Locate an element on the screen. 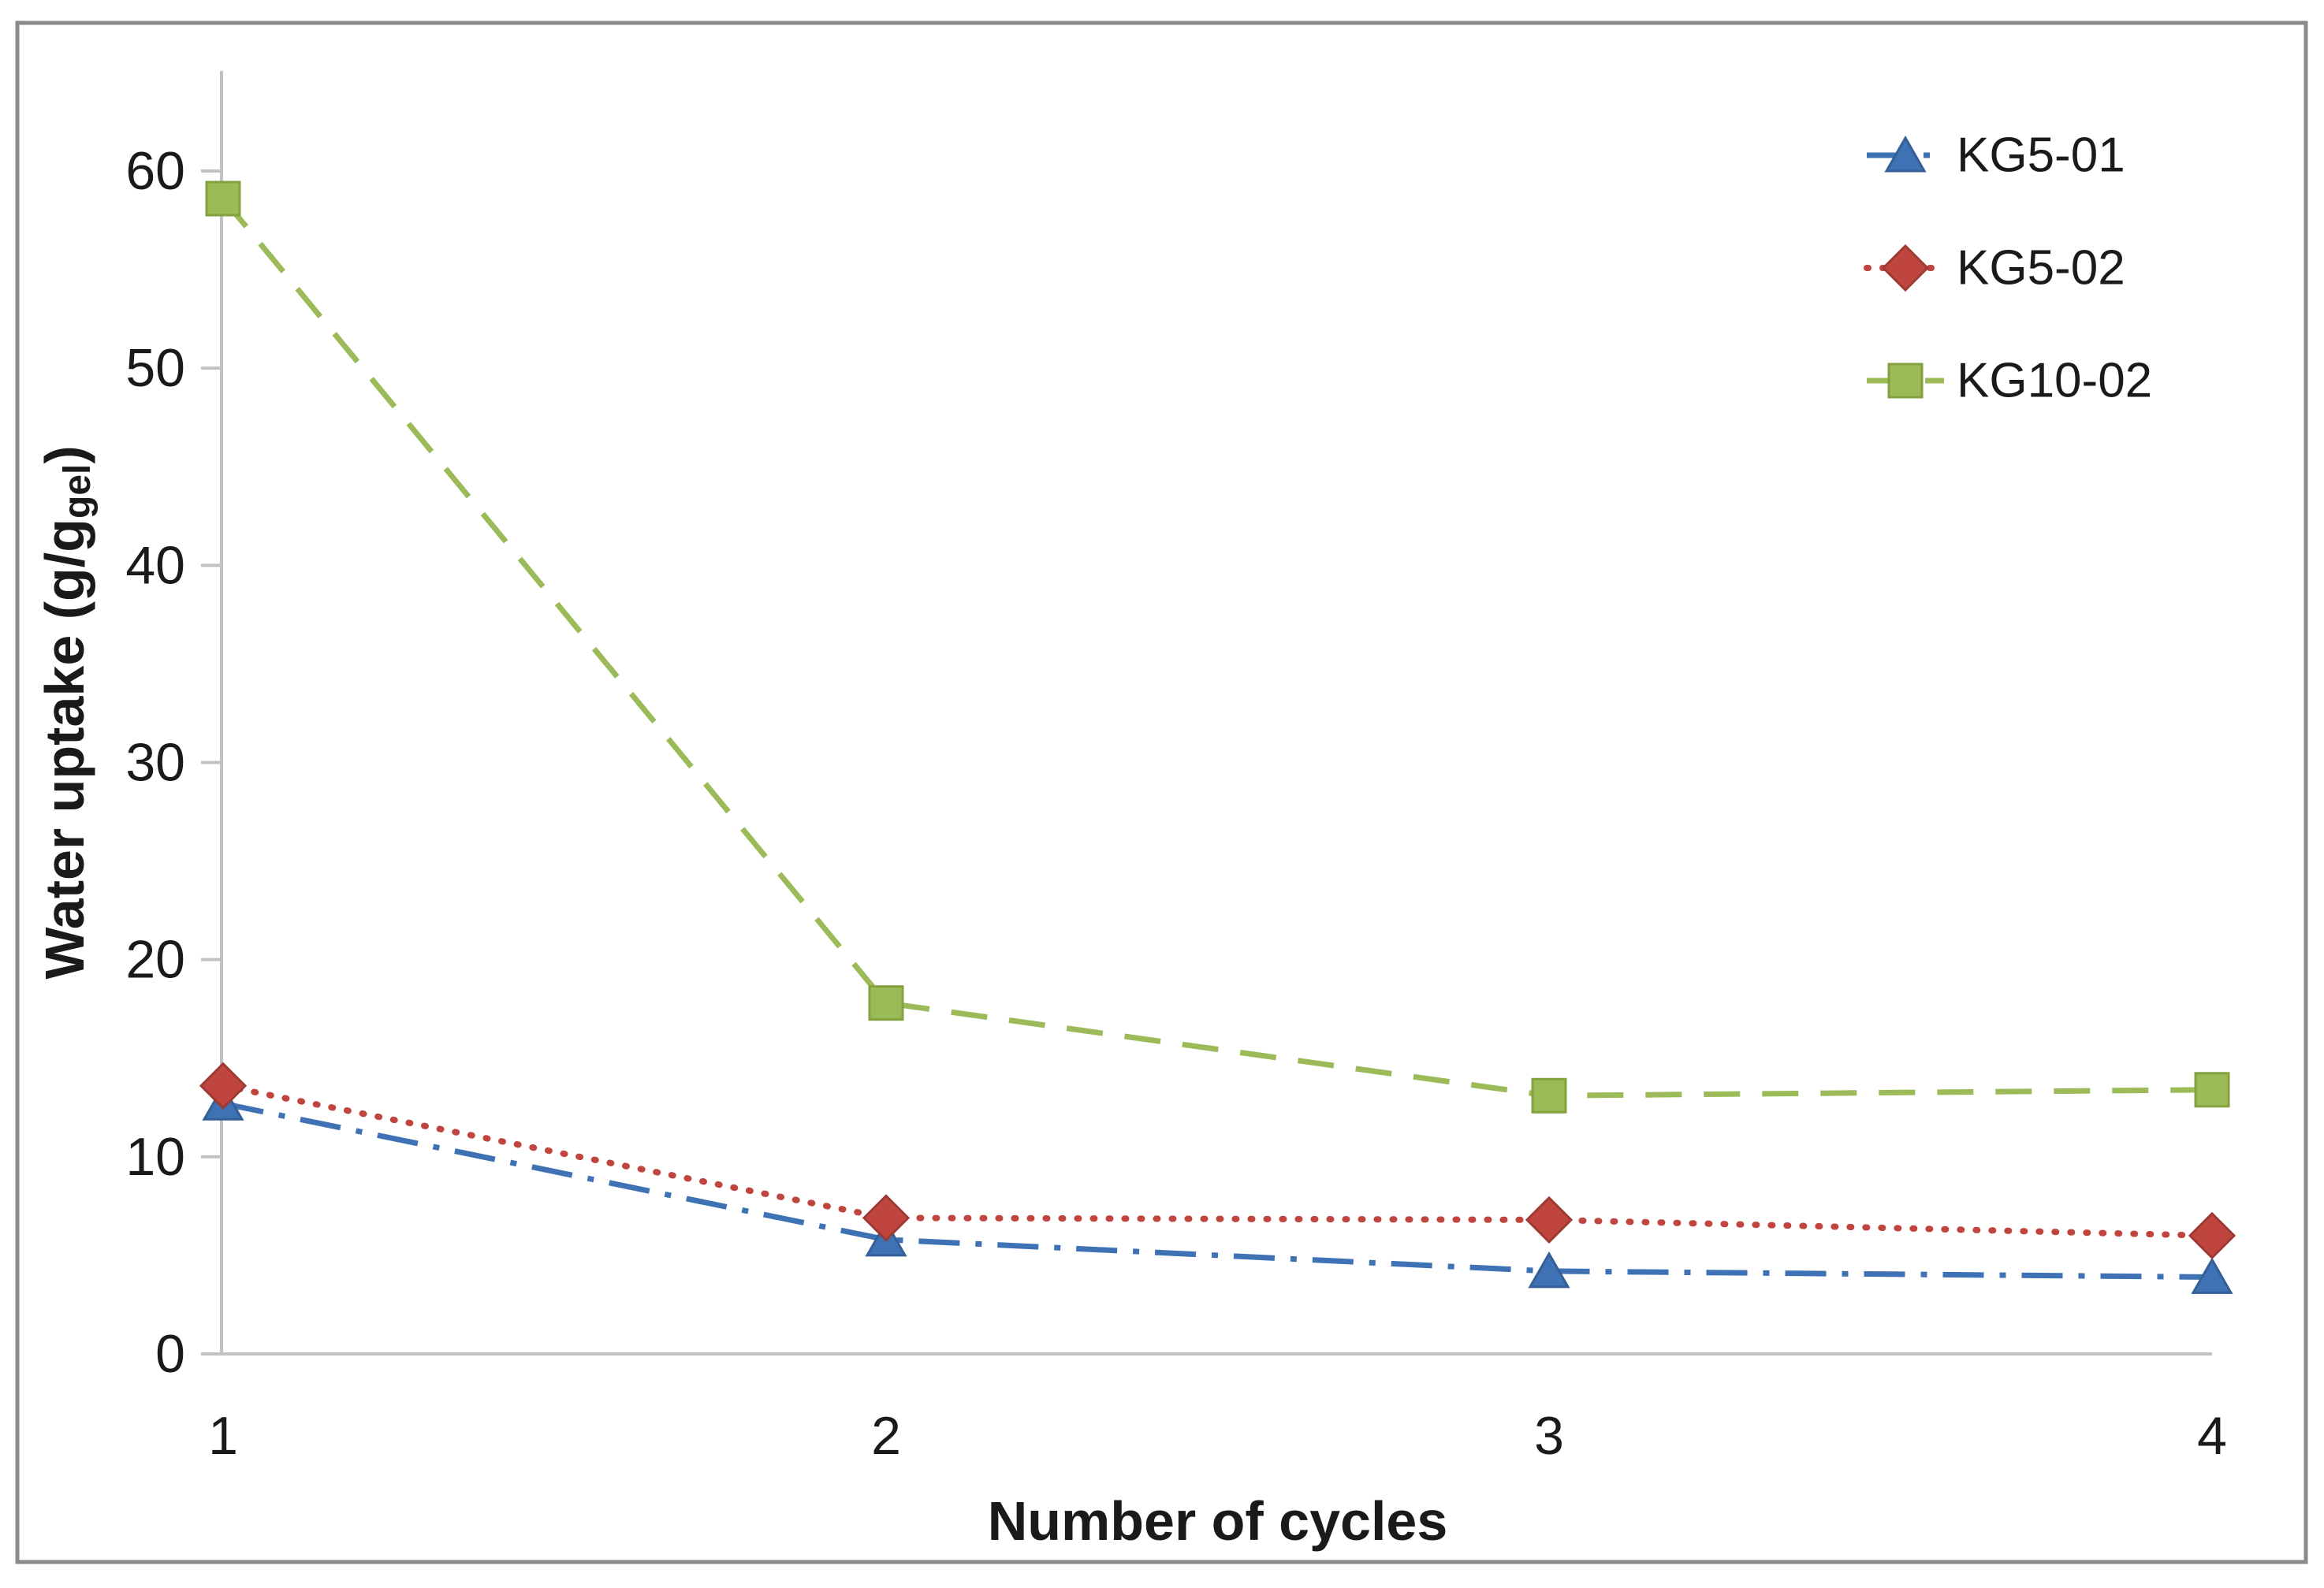  y-tick-label: 30 is located at coordinates (155, 763).